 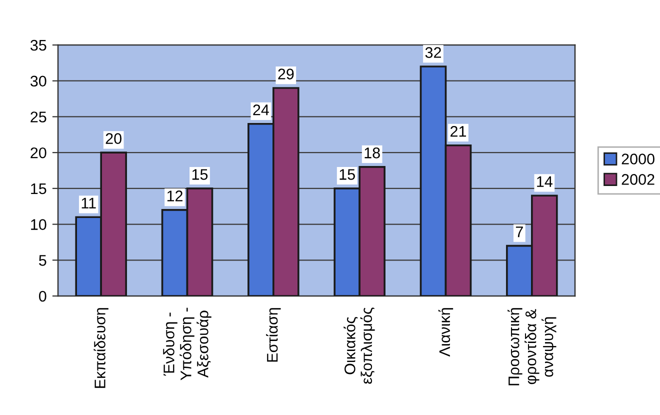 What do you see at coordinates (532, 347) in the screenshot?
I see `x-tick-label: Προσωπική φροντίδα & αναψυχή` at bounding box center [532, 347].